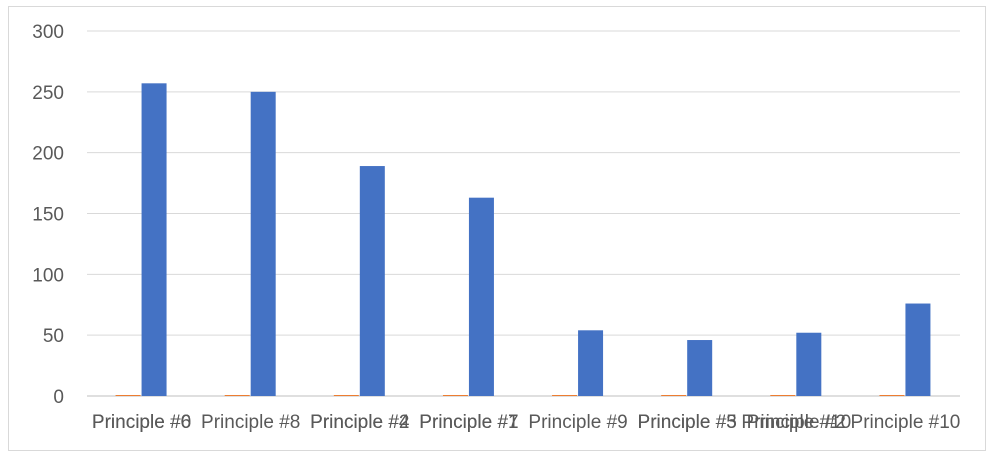  What do you see at coordinates (250, 422) in the screenshot?
I see `x-category-label: Principle #8` at bounding box center [250, 422].